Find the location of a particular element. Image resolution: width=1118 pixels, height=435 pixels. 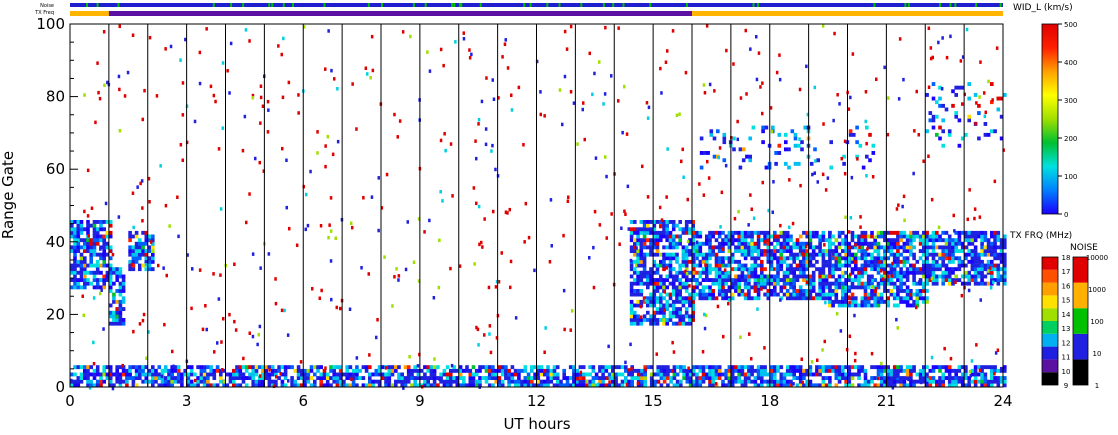

noise-strip-mark is located at coordinates (368, 5).